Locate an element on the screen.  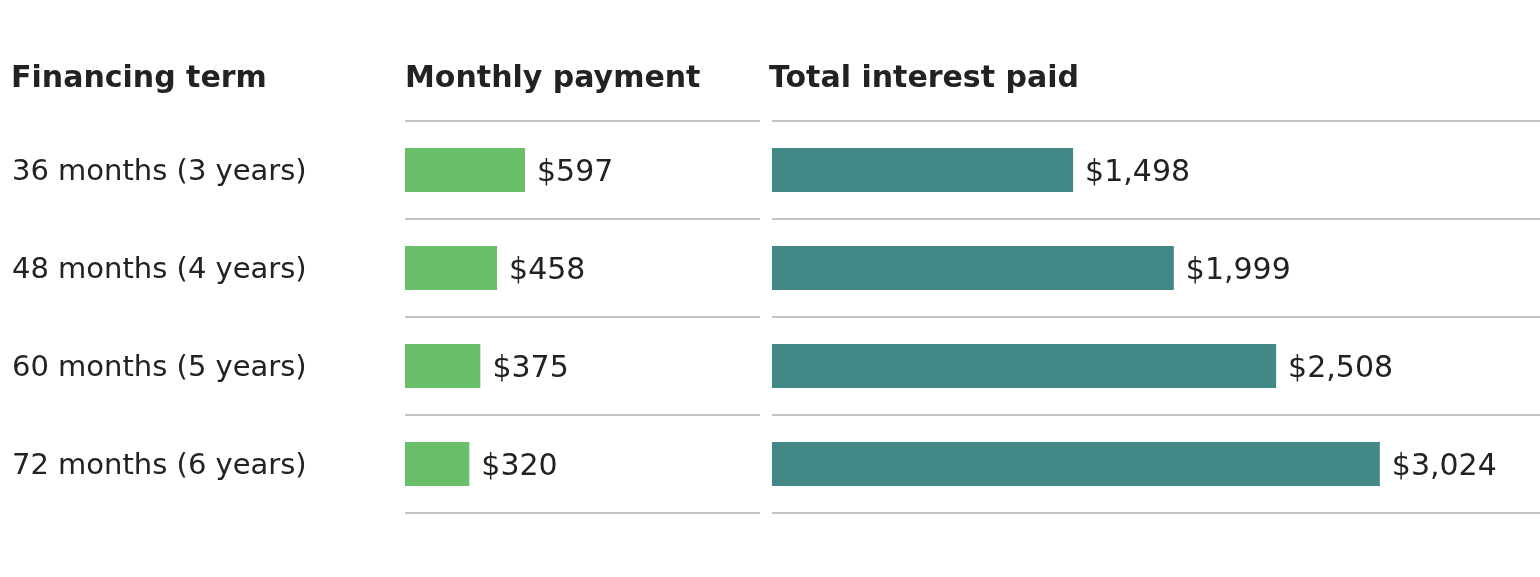
data-label: $597 is located at coordinates (575, 170).